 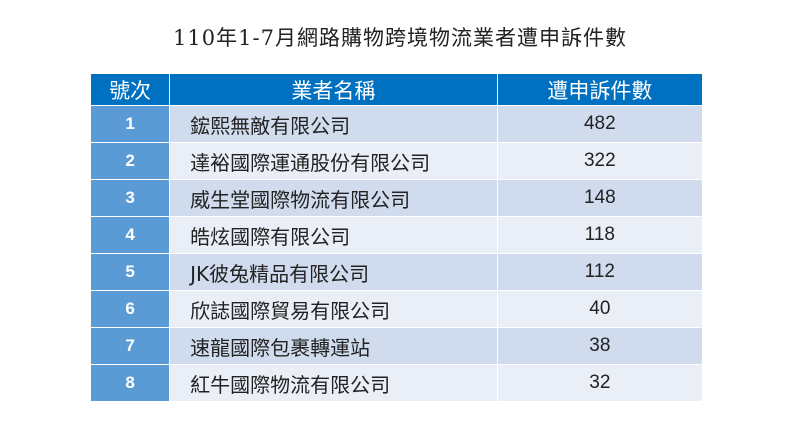 What do you see at coordinates (333, 198) in the screenshot?
I see `company-name: 威生堂國際物流有限公司` at bounding box center [333, 198].